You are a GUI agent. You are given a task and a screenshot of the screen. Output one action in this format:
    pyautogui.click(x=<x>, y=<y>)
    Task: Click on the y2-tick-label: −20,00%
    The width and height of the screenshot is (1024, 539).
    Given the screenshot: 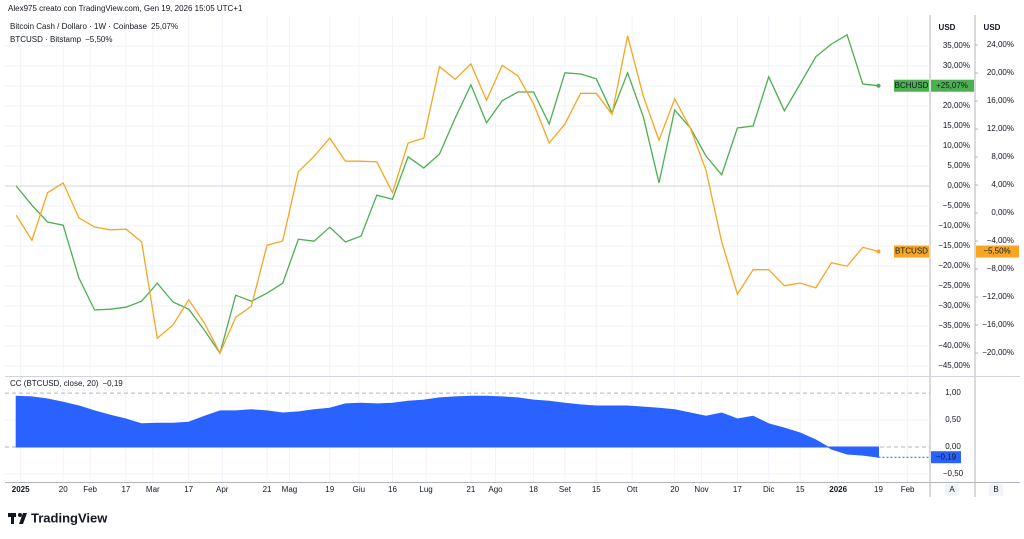 What is the action you would take?
    pyautogui.click(x=998, y=352)
    